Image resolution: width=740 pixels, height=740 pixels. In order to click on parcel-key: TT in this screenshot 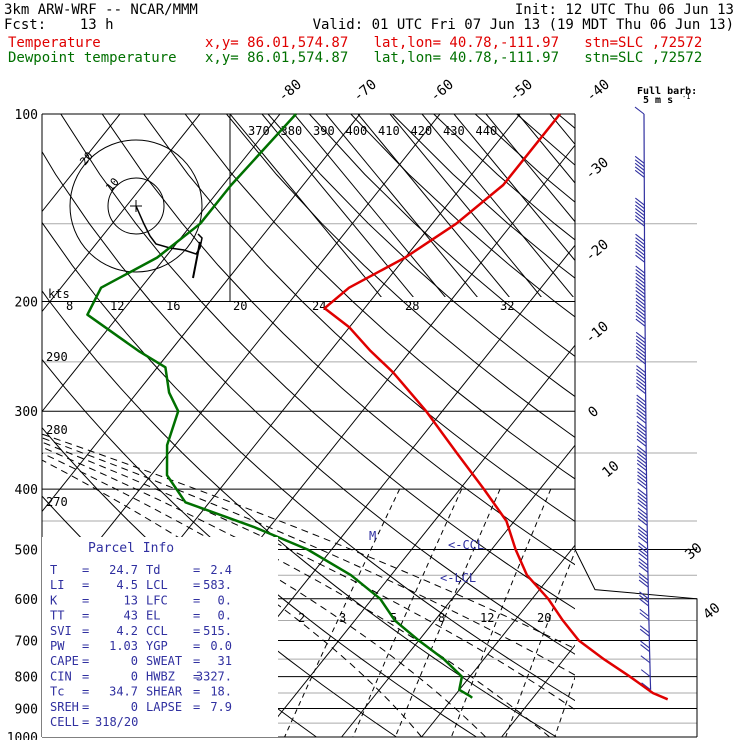, I will do `click(57, 616)`.